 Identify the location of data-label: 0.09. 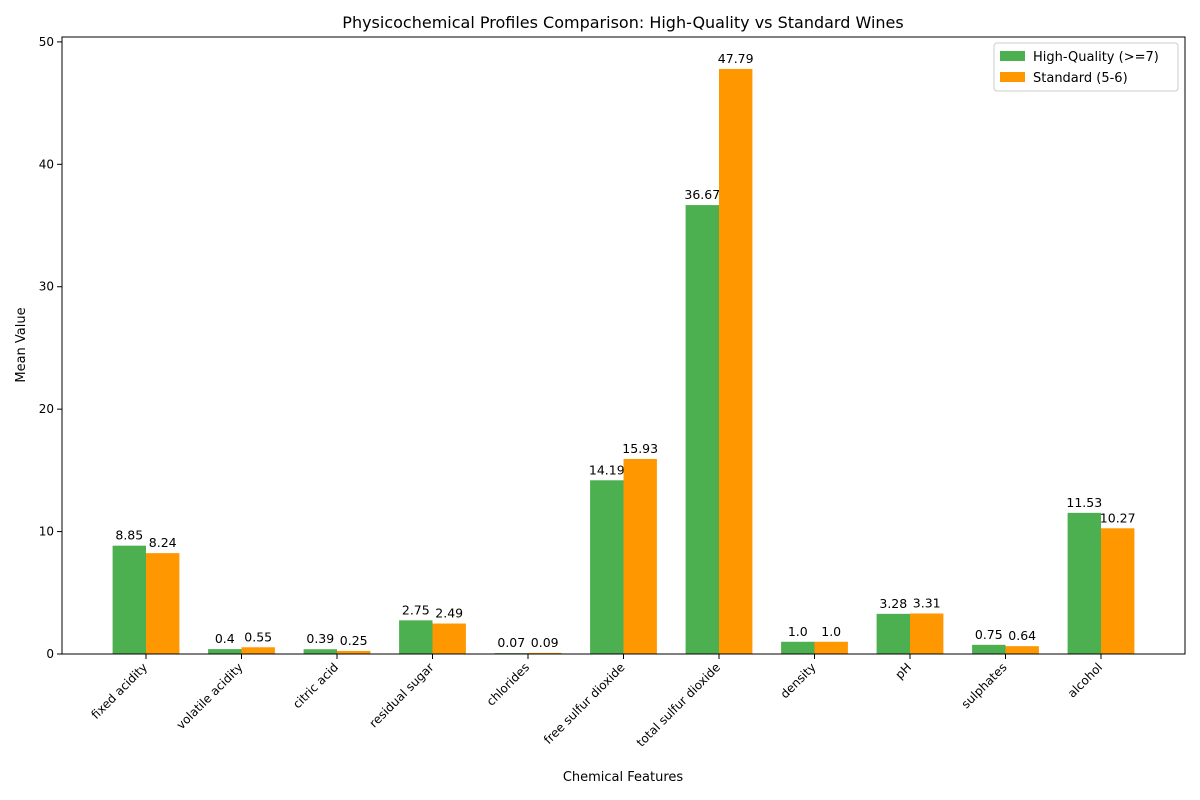
(545, 642).